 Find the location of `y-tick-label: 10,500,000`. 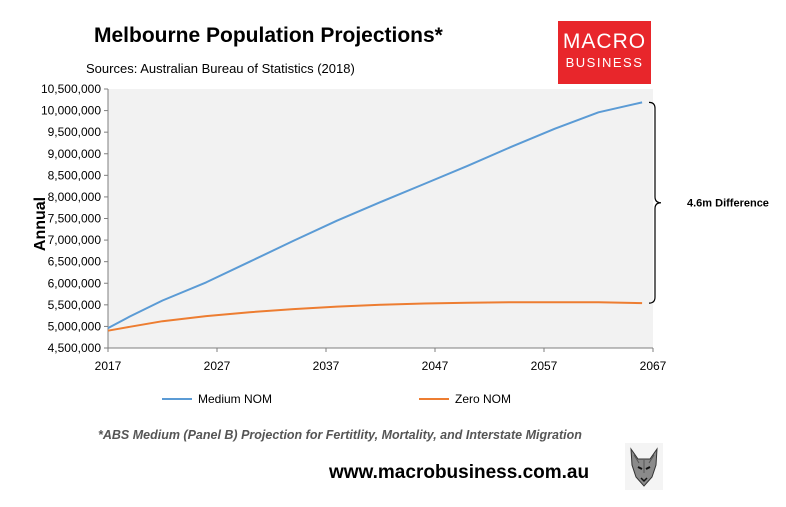

y-tick-label: 10,500,000 is located at coordinates (71, 89).